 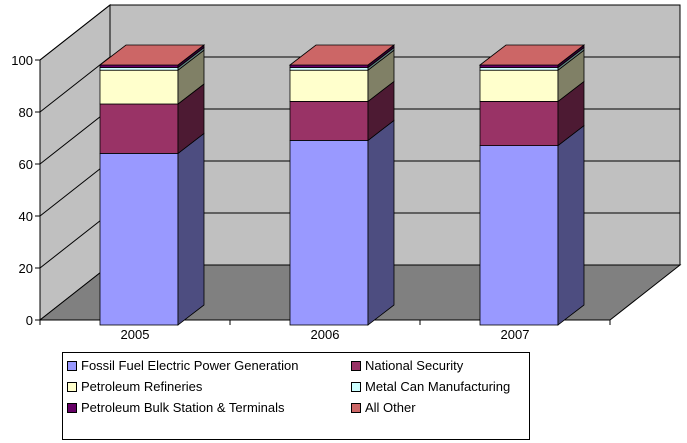 What do you see at coordinates (438, 386) in the screenshot?
I see `legend-label: Metal Can Manufacturing` at bounding box center [438, 386].